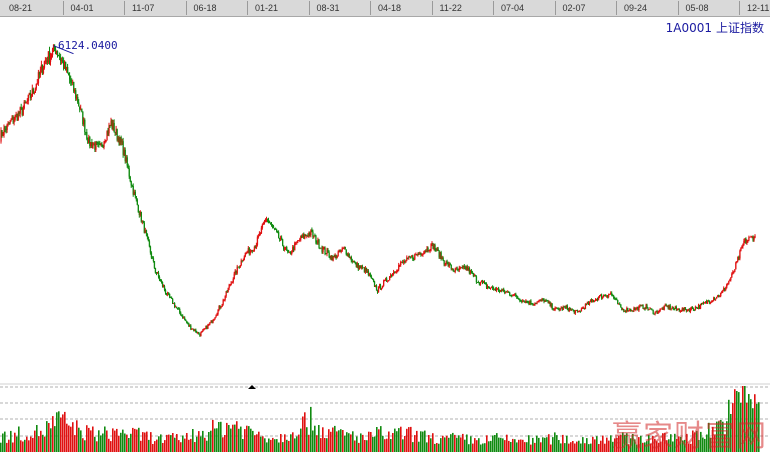 This screenshot has height=459, width=770. Describe the element at coordinates (739, 28) in the screenshot. I see `symbol-name: 上证指数` at that location.